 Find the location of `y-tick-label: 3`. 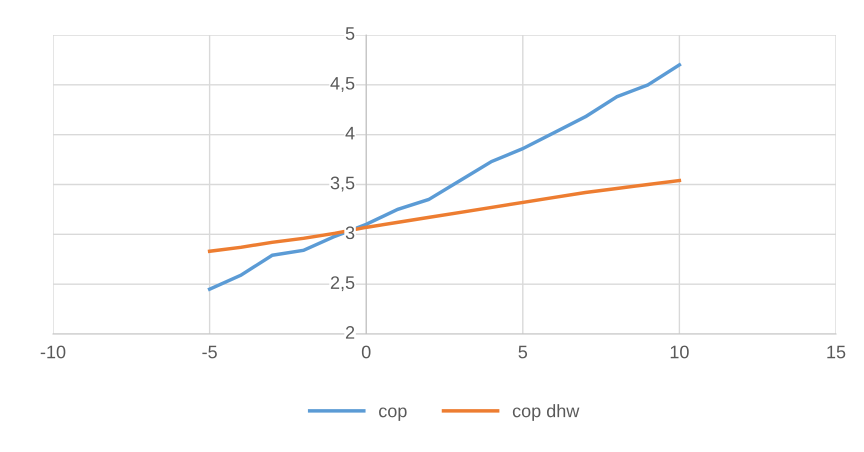

y-tick-label: 3 is located at coordinates (350, 233).